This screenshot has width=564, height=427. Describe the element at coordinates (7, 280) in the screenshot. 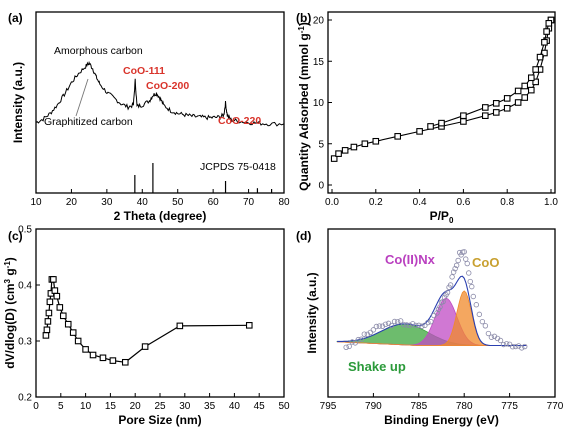

I see `y-axis-label-part: 3` at that location.